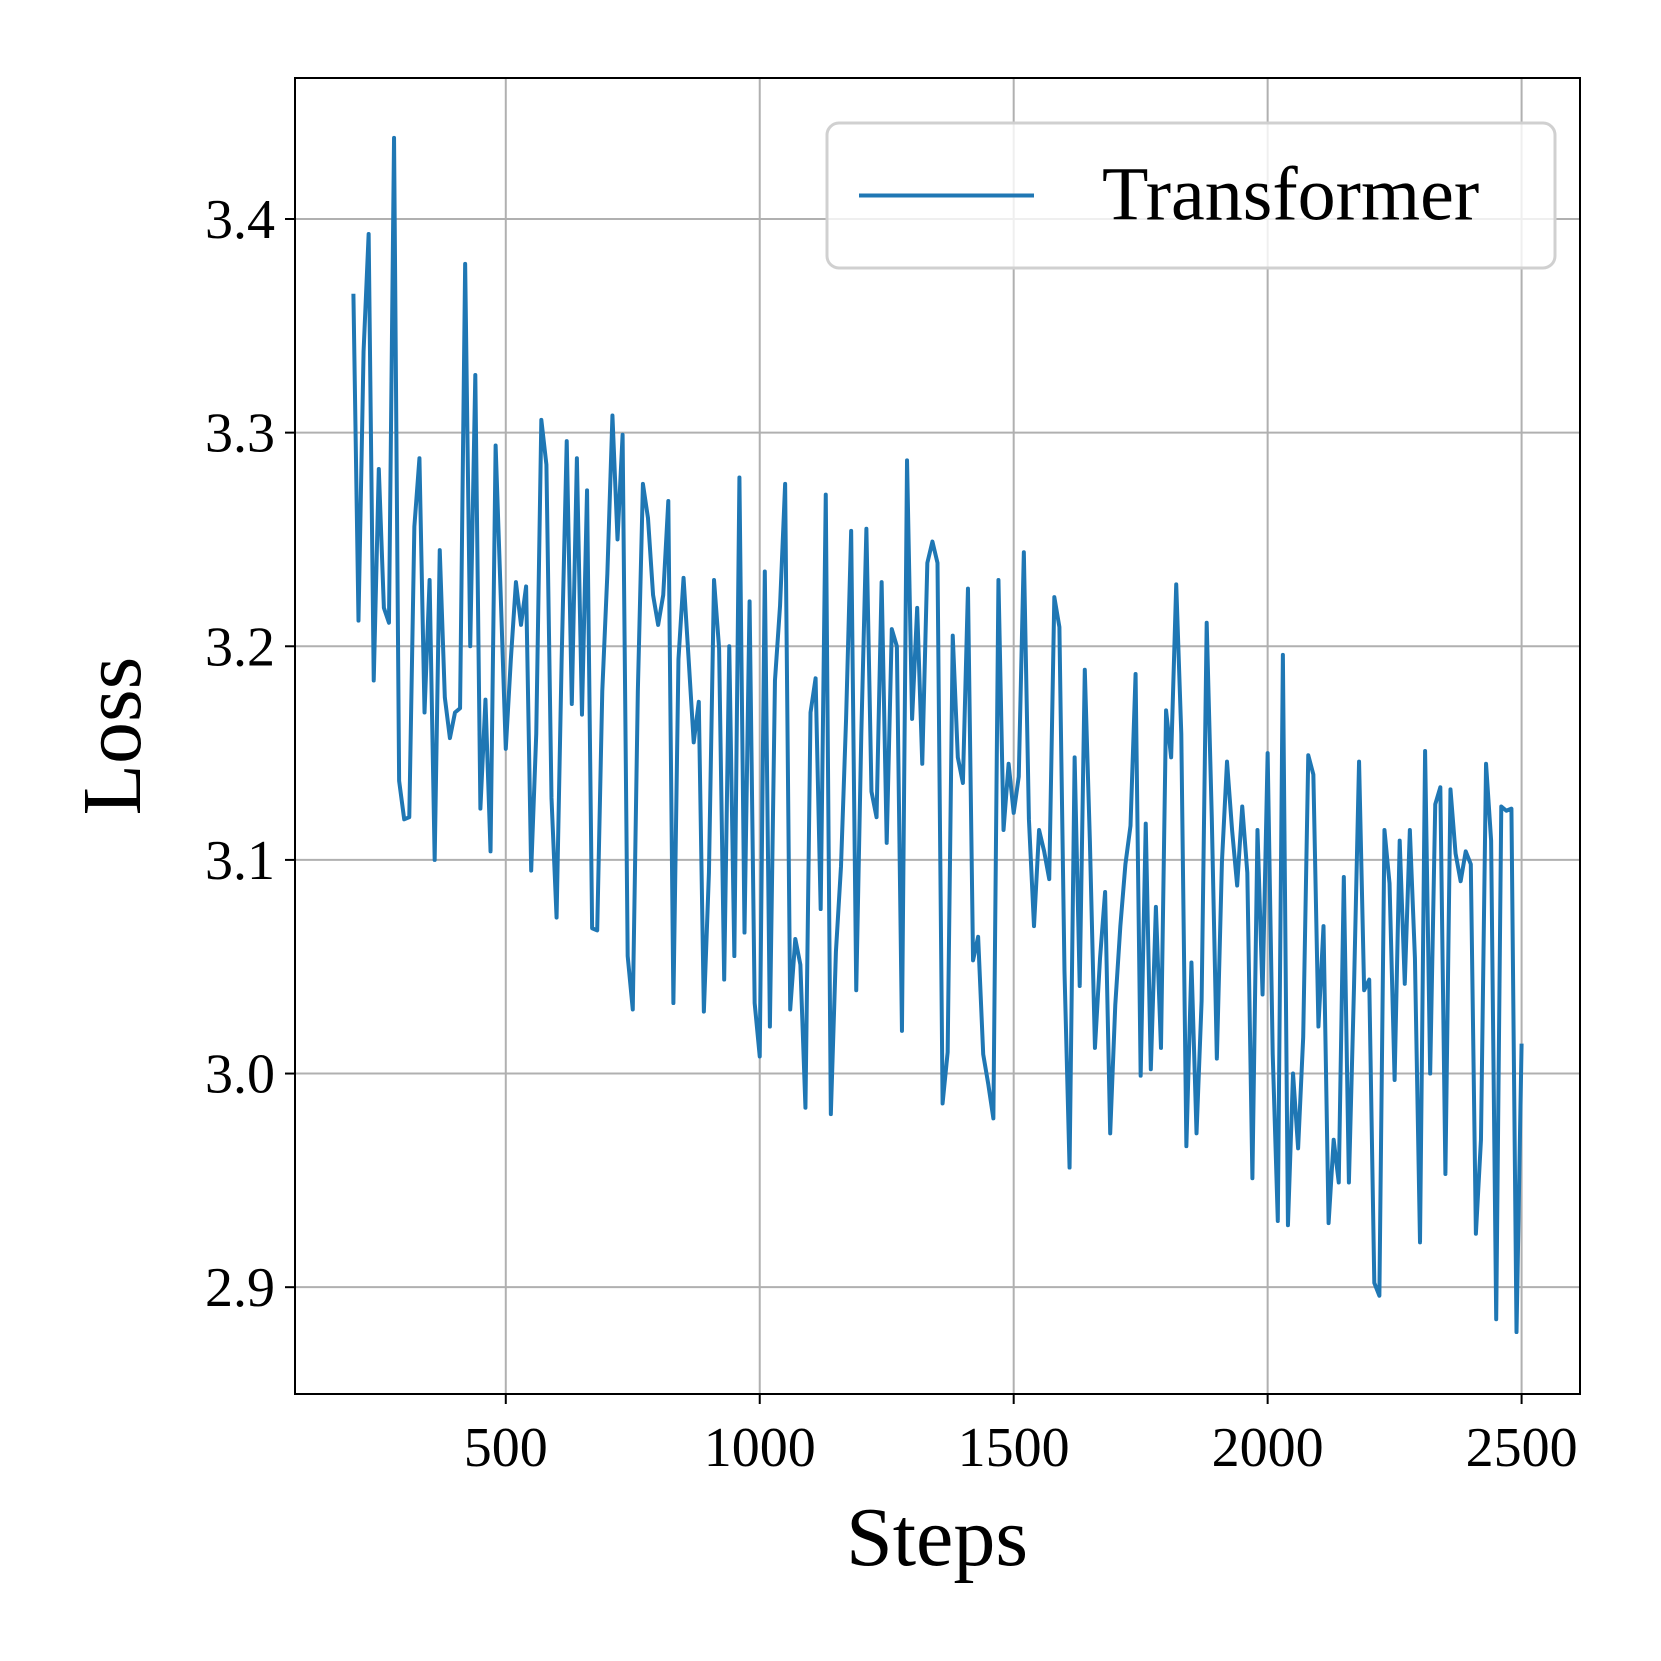 The image size is (1661, 1661). I want to click on y-tick-label: 3.1, so click(240, 861).